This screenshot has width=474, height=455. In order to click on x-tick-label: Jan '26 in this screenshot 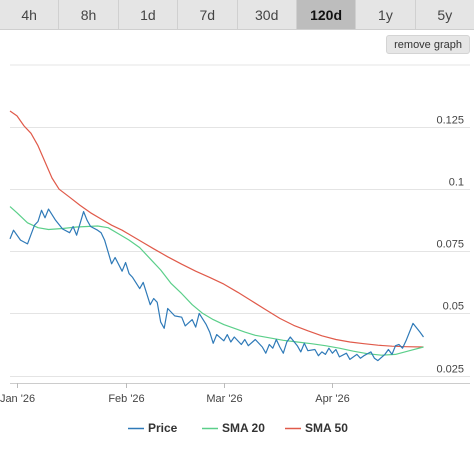, I will do `click(17, 399)`.